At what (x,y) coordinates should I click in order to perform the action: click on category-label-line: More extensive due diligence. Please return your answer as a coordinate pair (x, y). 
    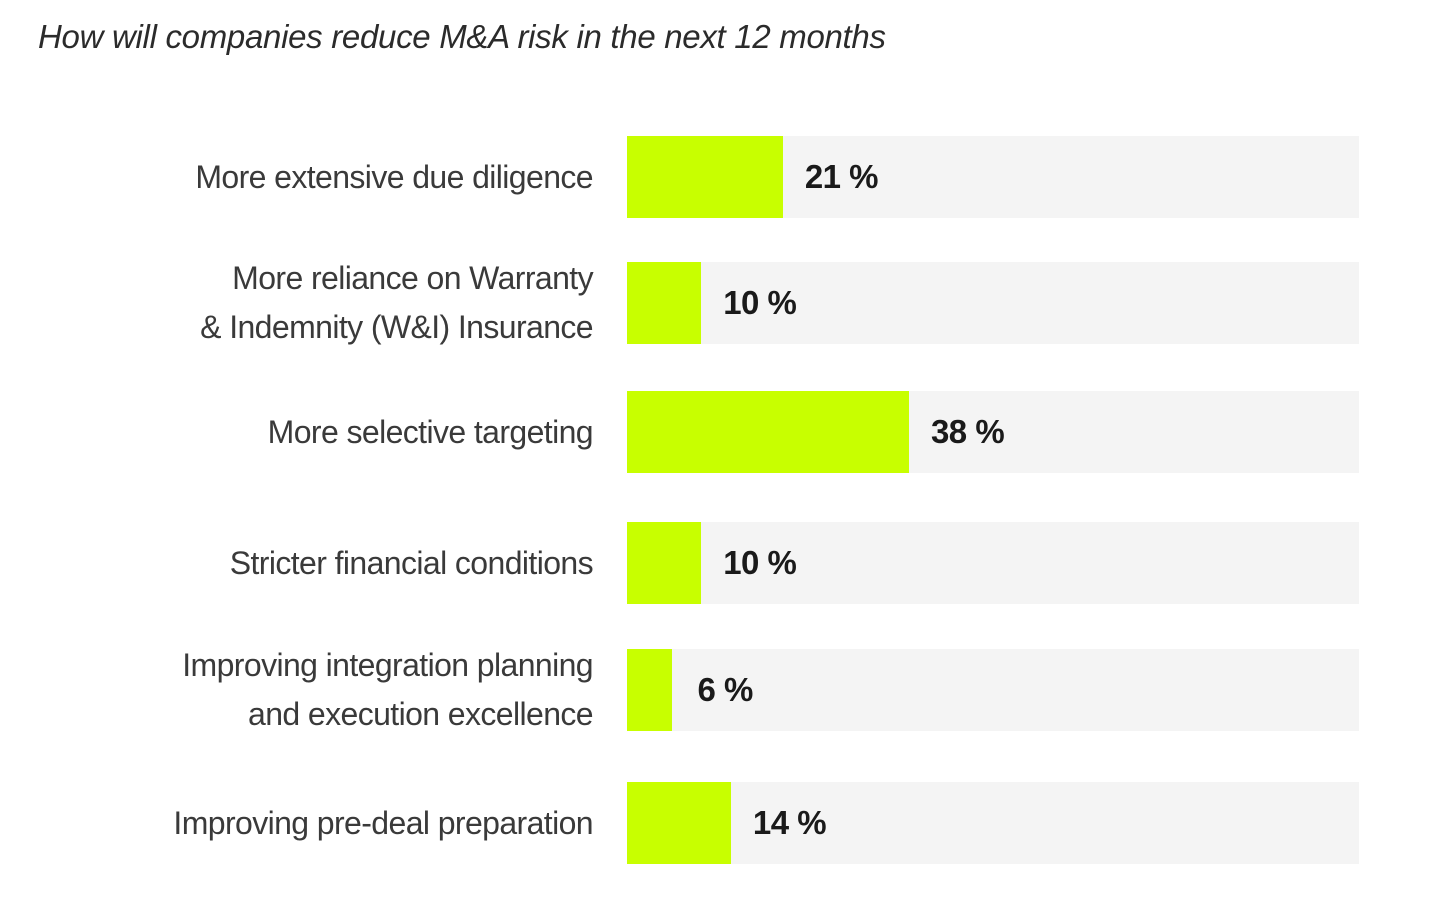
    Looking at the image, I should click on (394, 176).